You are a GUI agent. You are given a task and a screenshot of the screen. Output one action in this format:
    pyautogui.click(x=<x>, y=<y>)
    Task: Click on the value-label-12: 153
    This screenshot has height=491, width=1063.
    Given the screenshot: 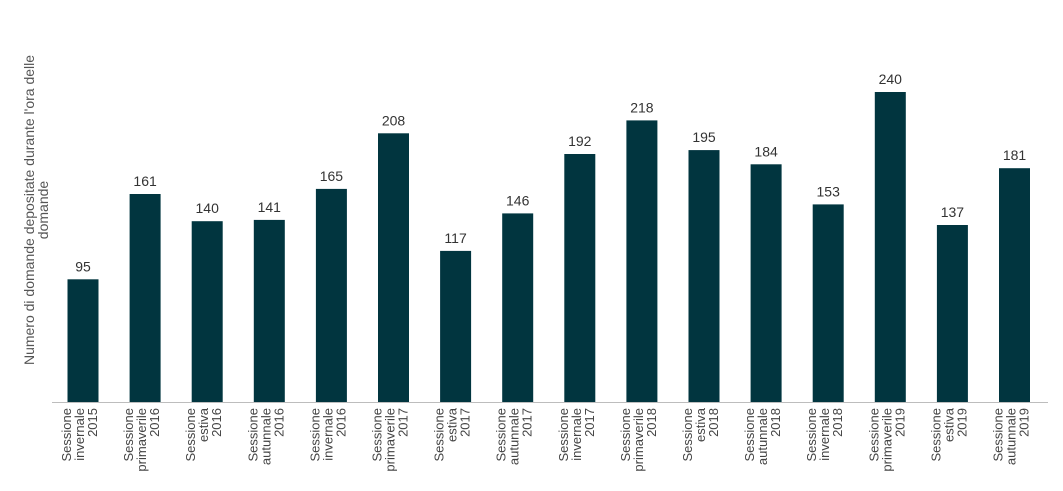 What is the action you would take?
    pyautogui.click(x=829, y=191)
    